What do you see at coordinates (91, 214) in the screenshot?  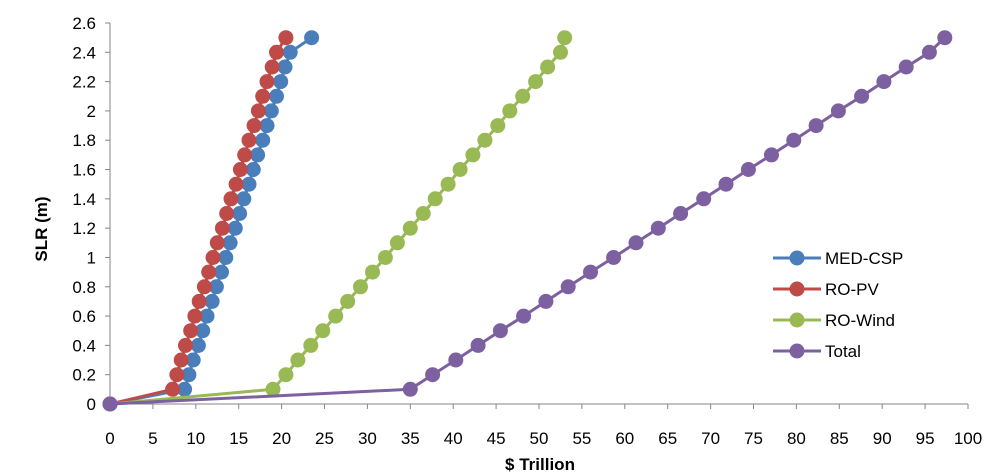 I see `y-tick-labels: 0 0.2 0.4 0.6 0.8 1 1.2 1.4 1.6 1.8 2 2.2 2.4 2.6` at bounding box center [91, 214].